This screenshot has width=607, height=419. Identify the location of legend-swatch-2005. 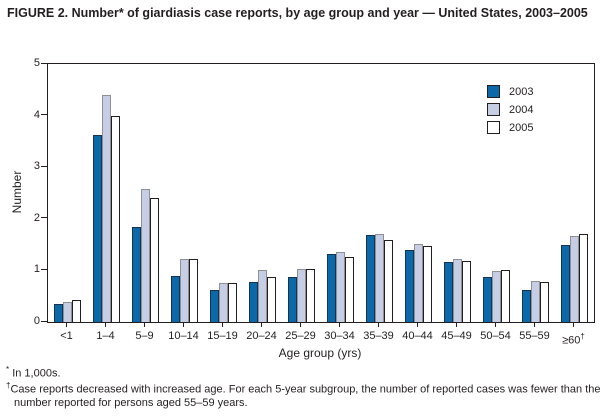
(493, 127).